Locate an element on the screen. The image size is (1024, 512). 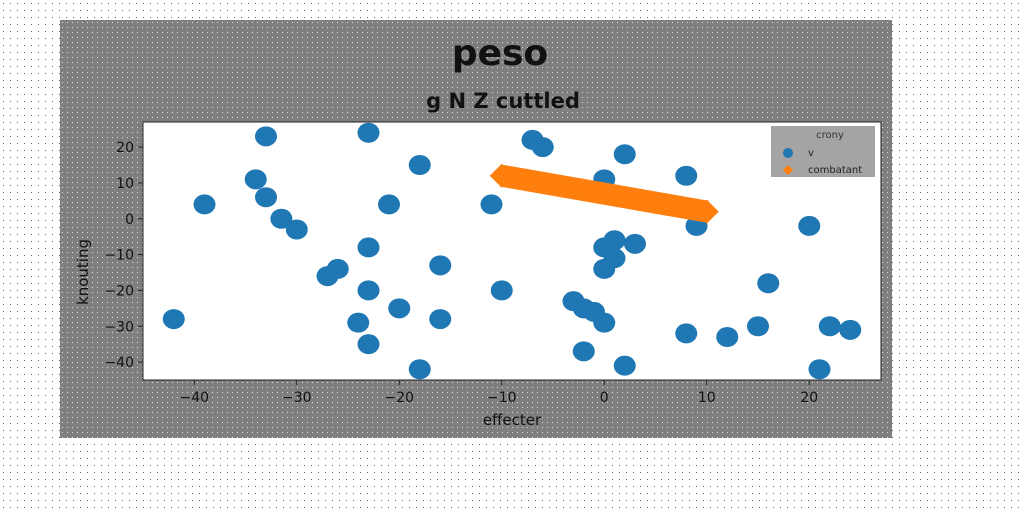
x-tick-label: −10 is located at coordinates (502, 398).